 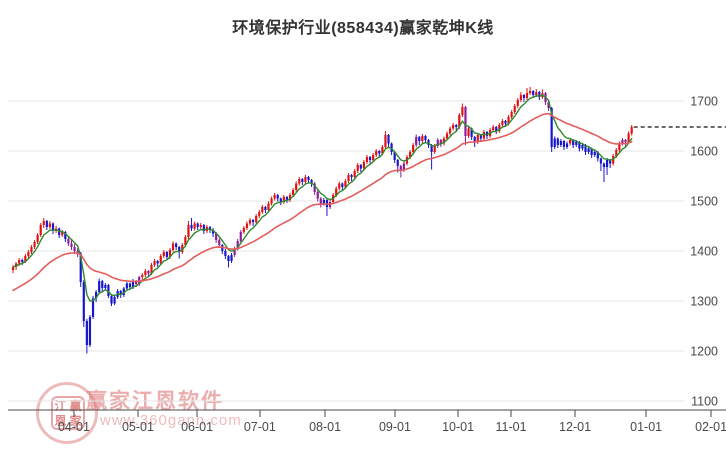 I want to click on x-axis-label: 12-01, so click(x=575, y=427).